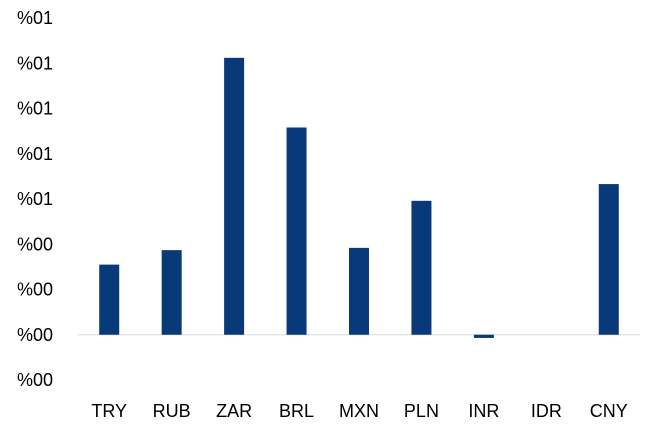 The height and width of the screenshot is (428, 647). What do you see at coordinates (234, 411) in the screenshot?
I see `x-tick-label-zar: ZAR` at bounding box center [234, 411].